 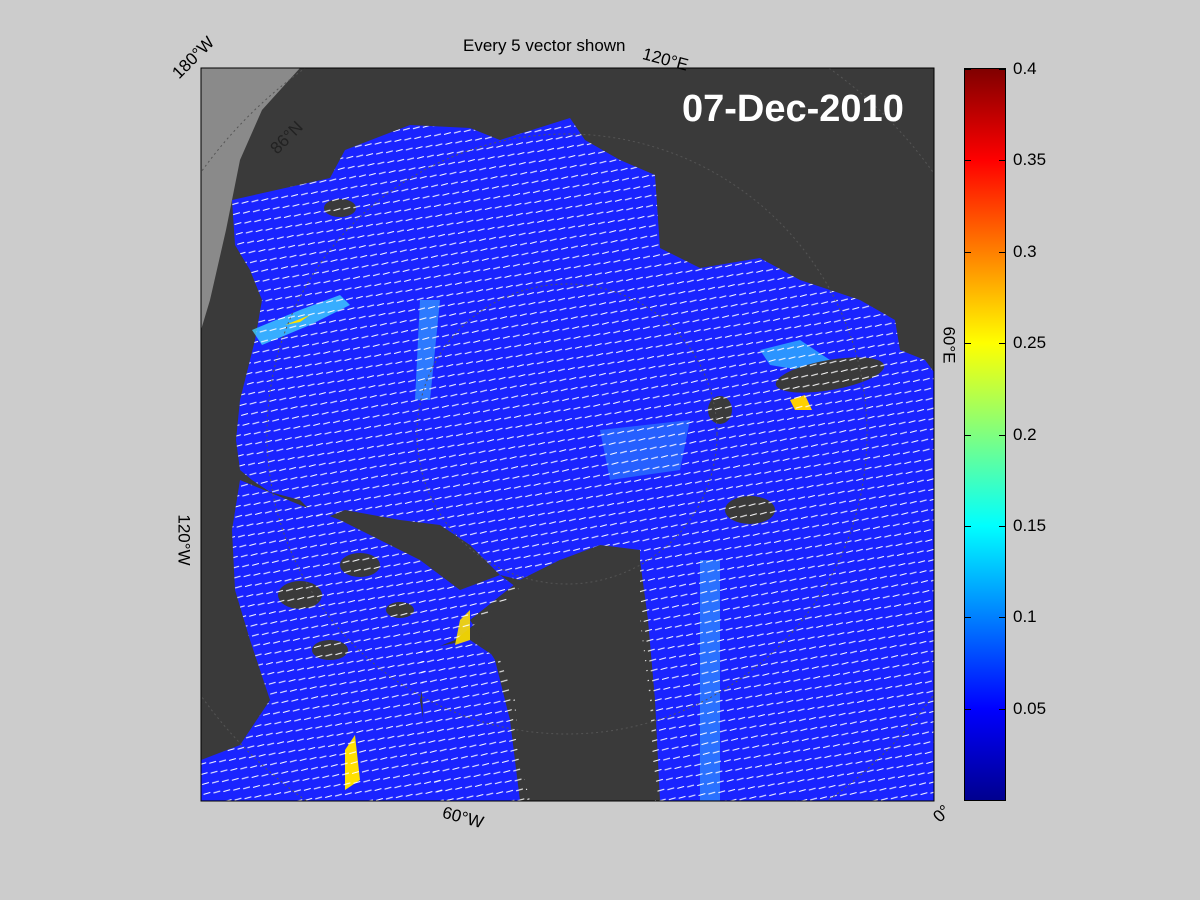 What do you see at coordinates (1030, 160) in the screenshot?
I see `colorbar-tick-label: 0.35` at bounding box center [1030, 160].